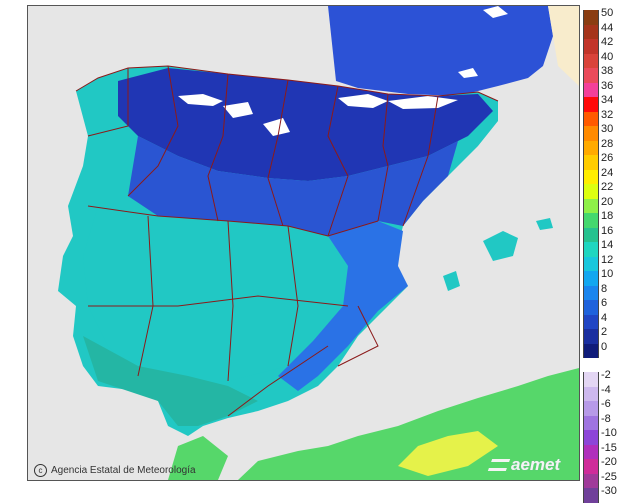 Image resolution: width=630 pixels, height=503 pixels. I want to click on legend-label: 22, so click(607, 187).